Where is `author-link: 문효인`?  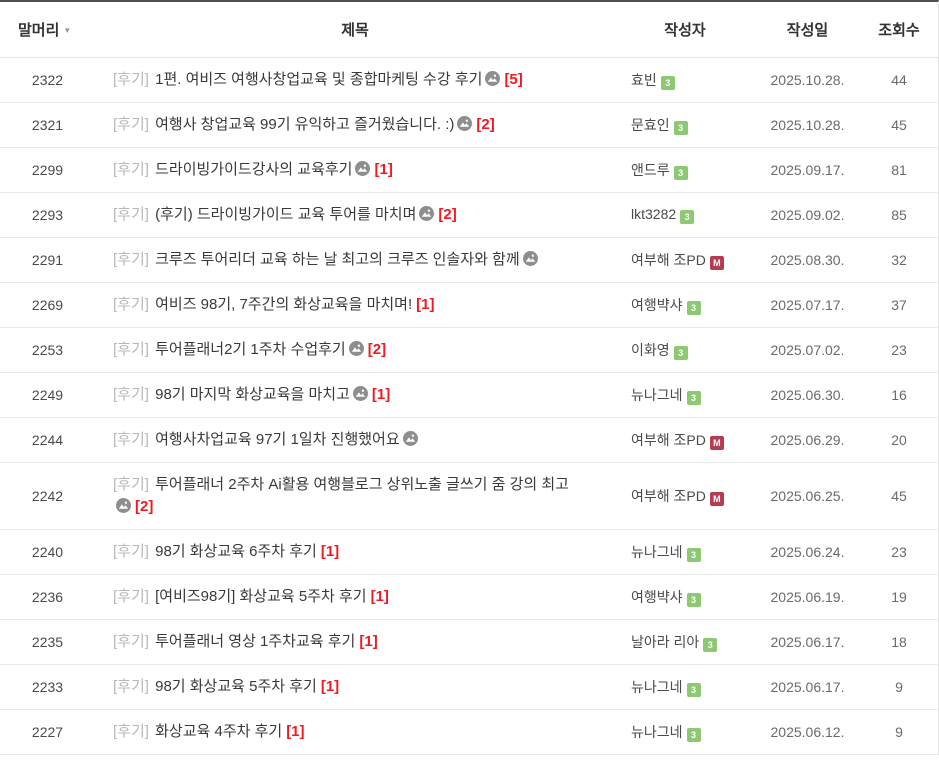 author-link: 문효인 is located at coordinates (650, 125).